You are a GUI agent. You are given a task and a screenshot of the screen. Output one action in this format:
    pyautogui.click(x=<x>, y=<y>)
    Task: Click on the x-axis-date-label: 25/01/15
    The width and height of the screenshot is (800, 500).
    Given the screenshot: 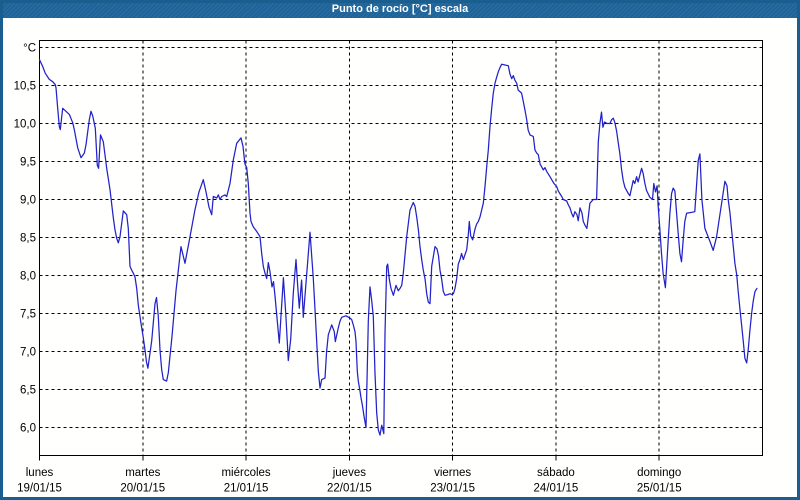 What is the action you would take?
    pyautogui.click(x=659, y=489)
    